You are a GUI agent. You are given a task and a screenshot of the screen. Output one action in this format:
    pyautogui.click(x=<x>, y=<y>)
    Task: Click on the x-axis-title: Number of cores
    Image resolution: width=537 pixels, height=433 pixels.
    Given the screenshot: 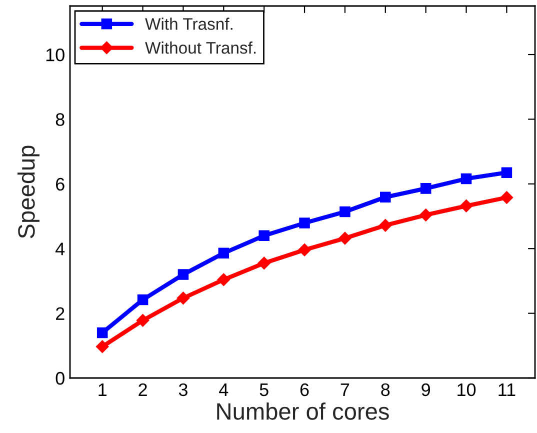 What is the action you would take?
    pyautogui.click(x=303, y=411)
    